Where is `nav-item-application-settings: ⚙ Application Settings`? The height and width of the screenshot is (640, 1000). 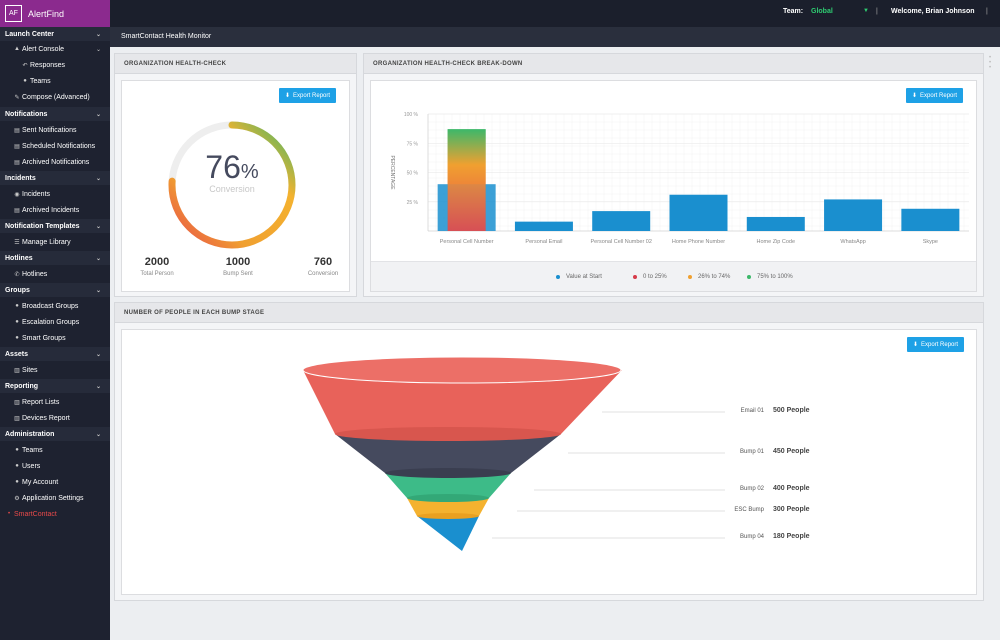 nav-item-application-settings: ⚙ Application Settings is located at coordinates (55, 498).